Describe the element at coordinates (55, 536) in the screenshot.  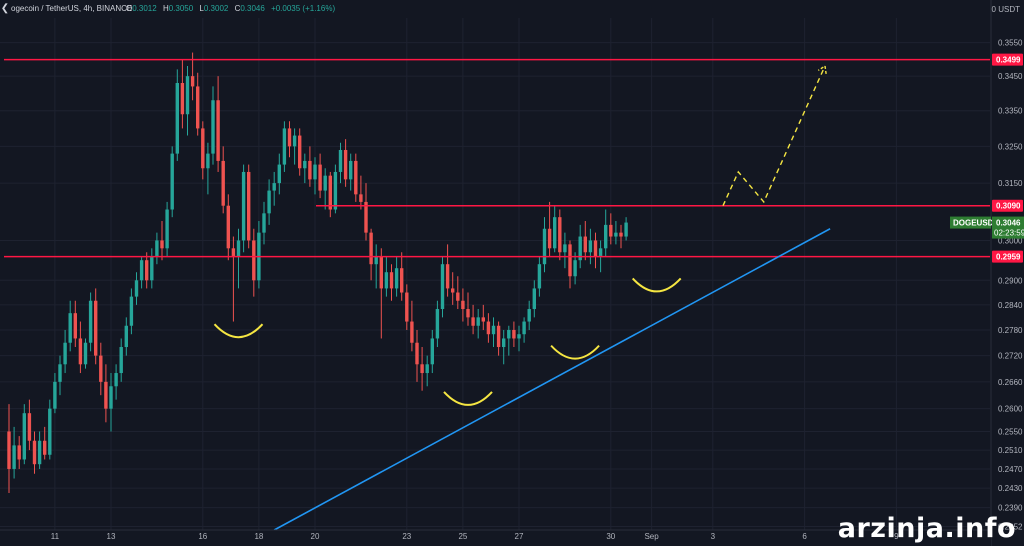
I see `time-tick-label: 11` at that location.